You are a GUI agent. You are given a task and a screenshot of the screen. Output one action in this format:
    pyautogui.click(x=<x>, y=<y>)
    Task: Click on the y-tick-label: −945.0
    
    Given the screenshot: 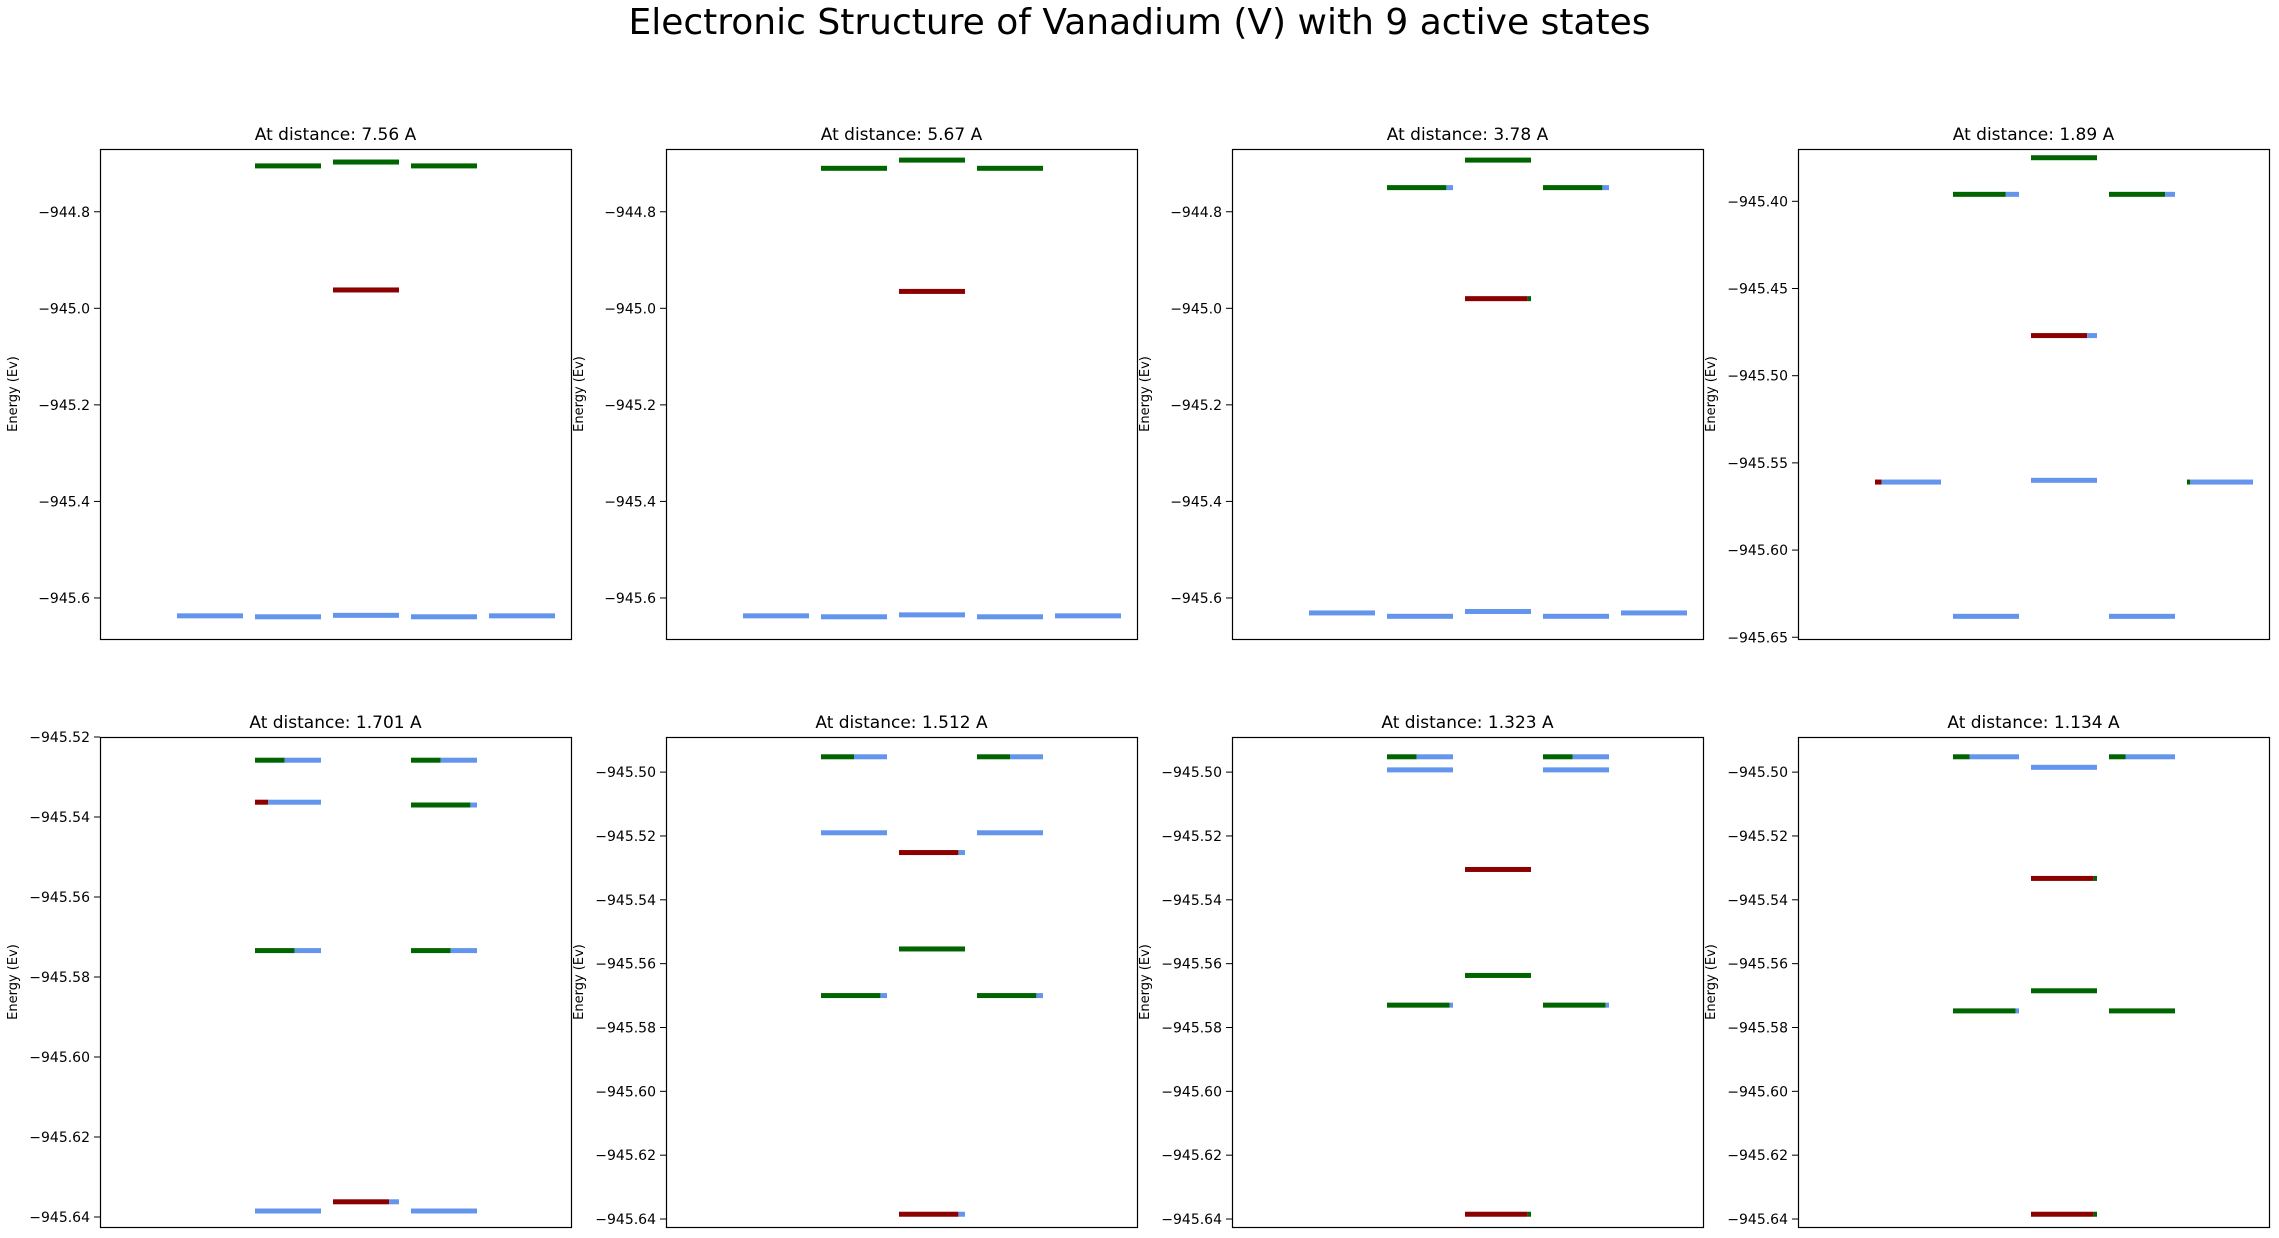 What is the action you would take?
    pyautogui.click(x=1196, y=309)
    